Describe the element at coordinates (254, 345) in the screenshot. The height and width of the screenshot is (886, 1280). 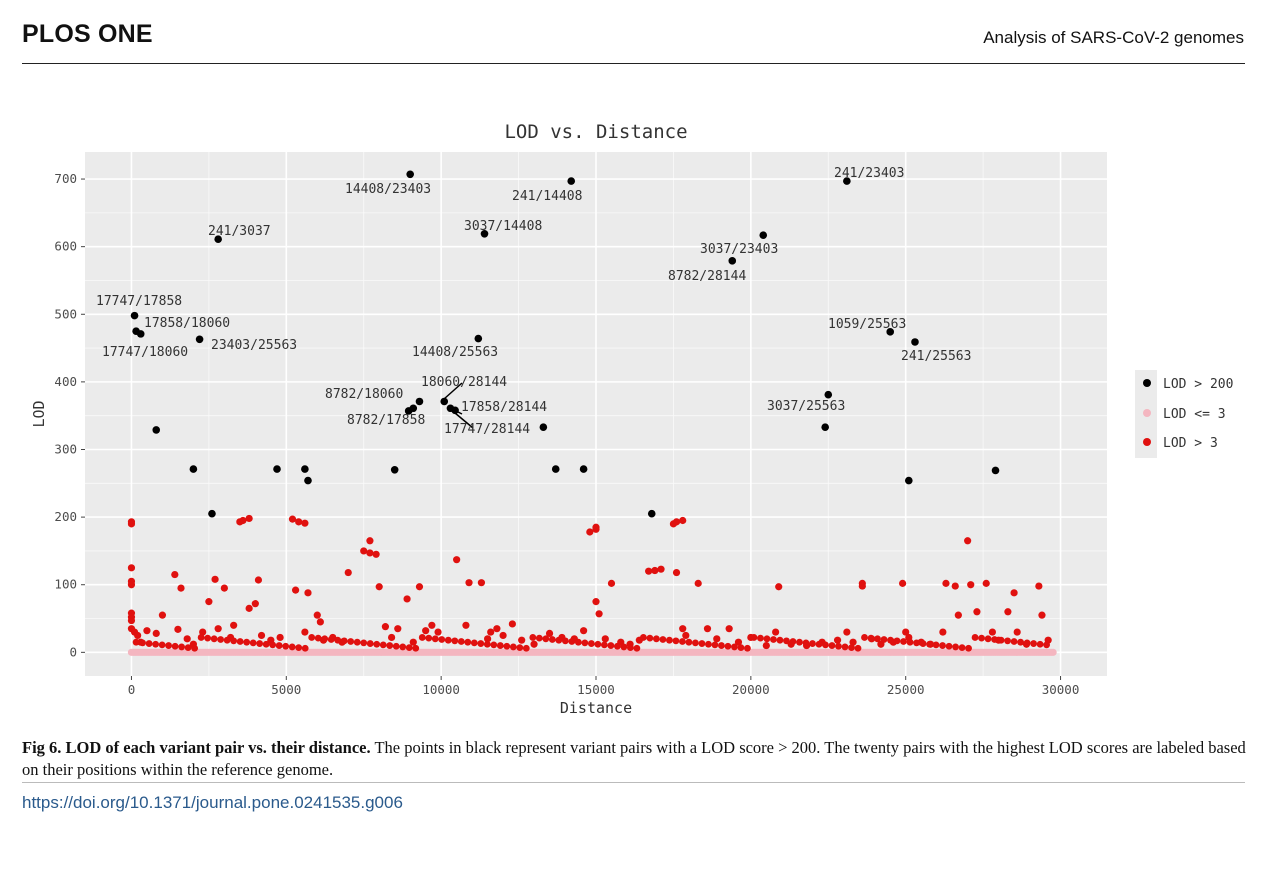
I see `point-label: 23403/25563` at that location.